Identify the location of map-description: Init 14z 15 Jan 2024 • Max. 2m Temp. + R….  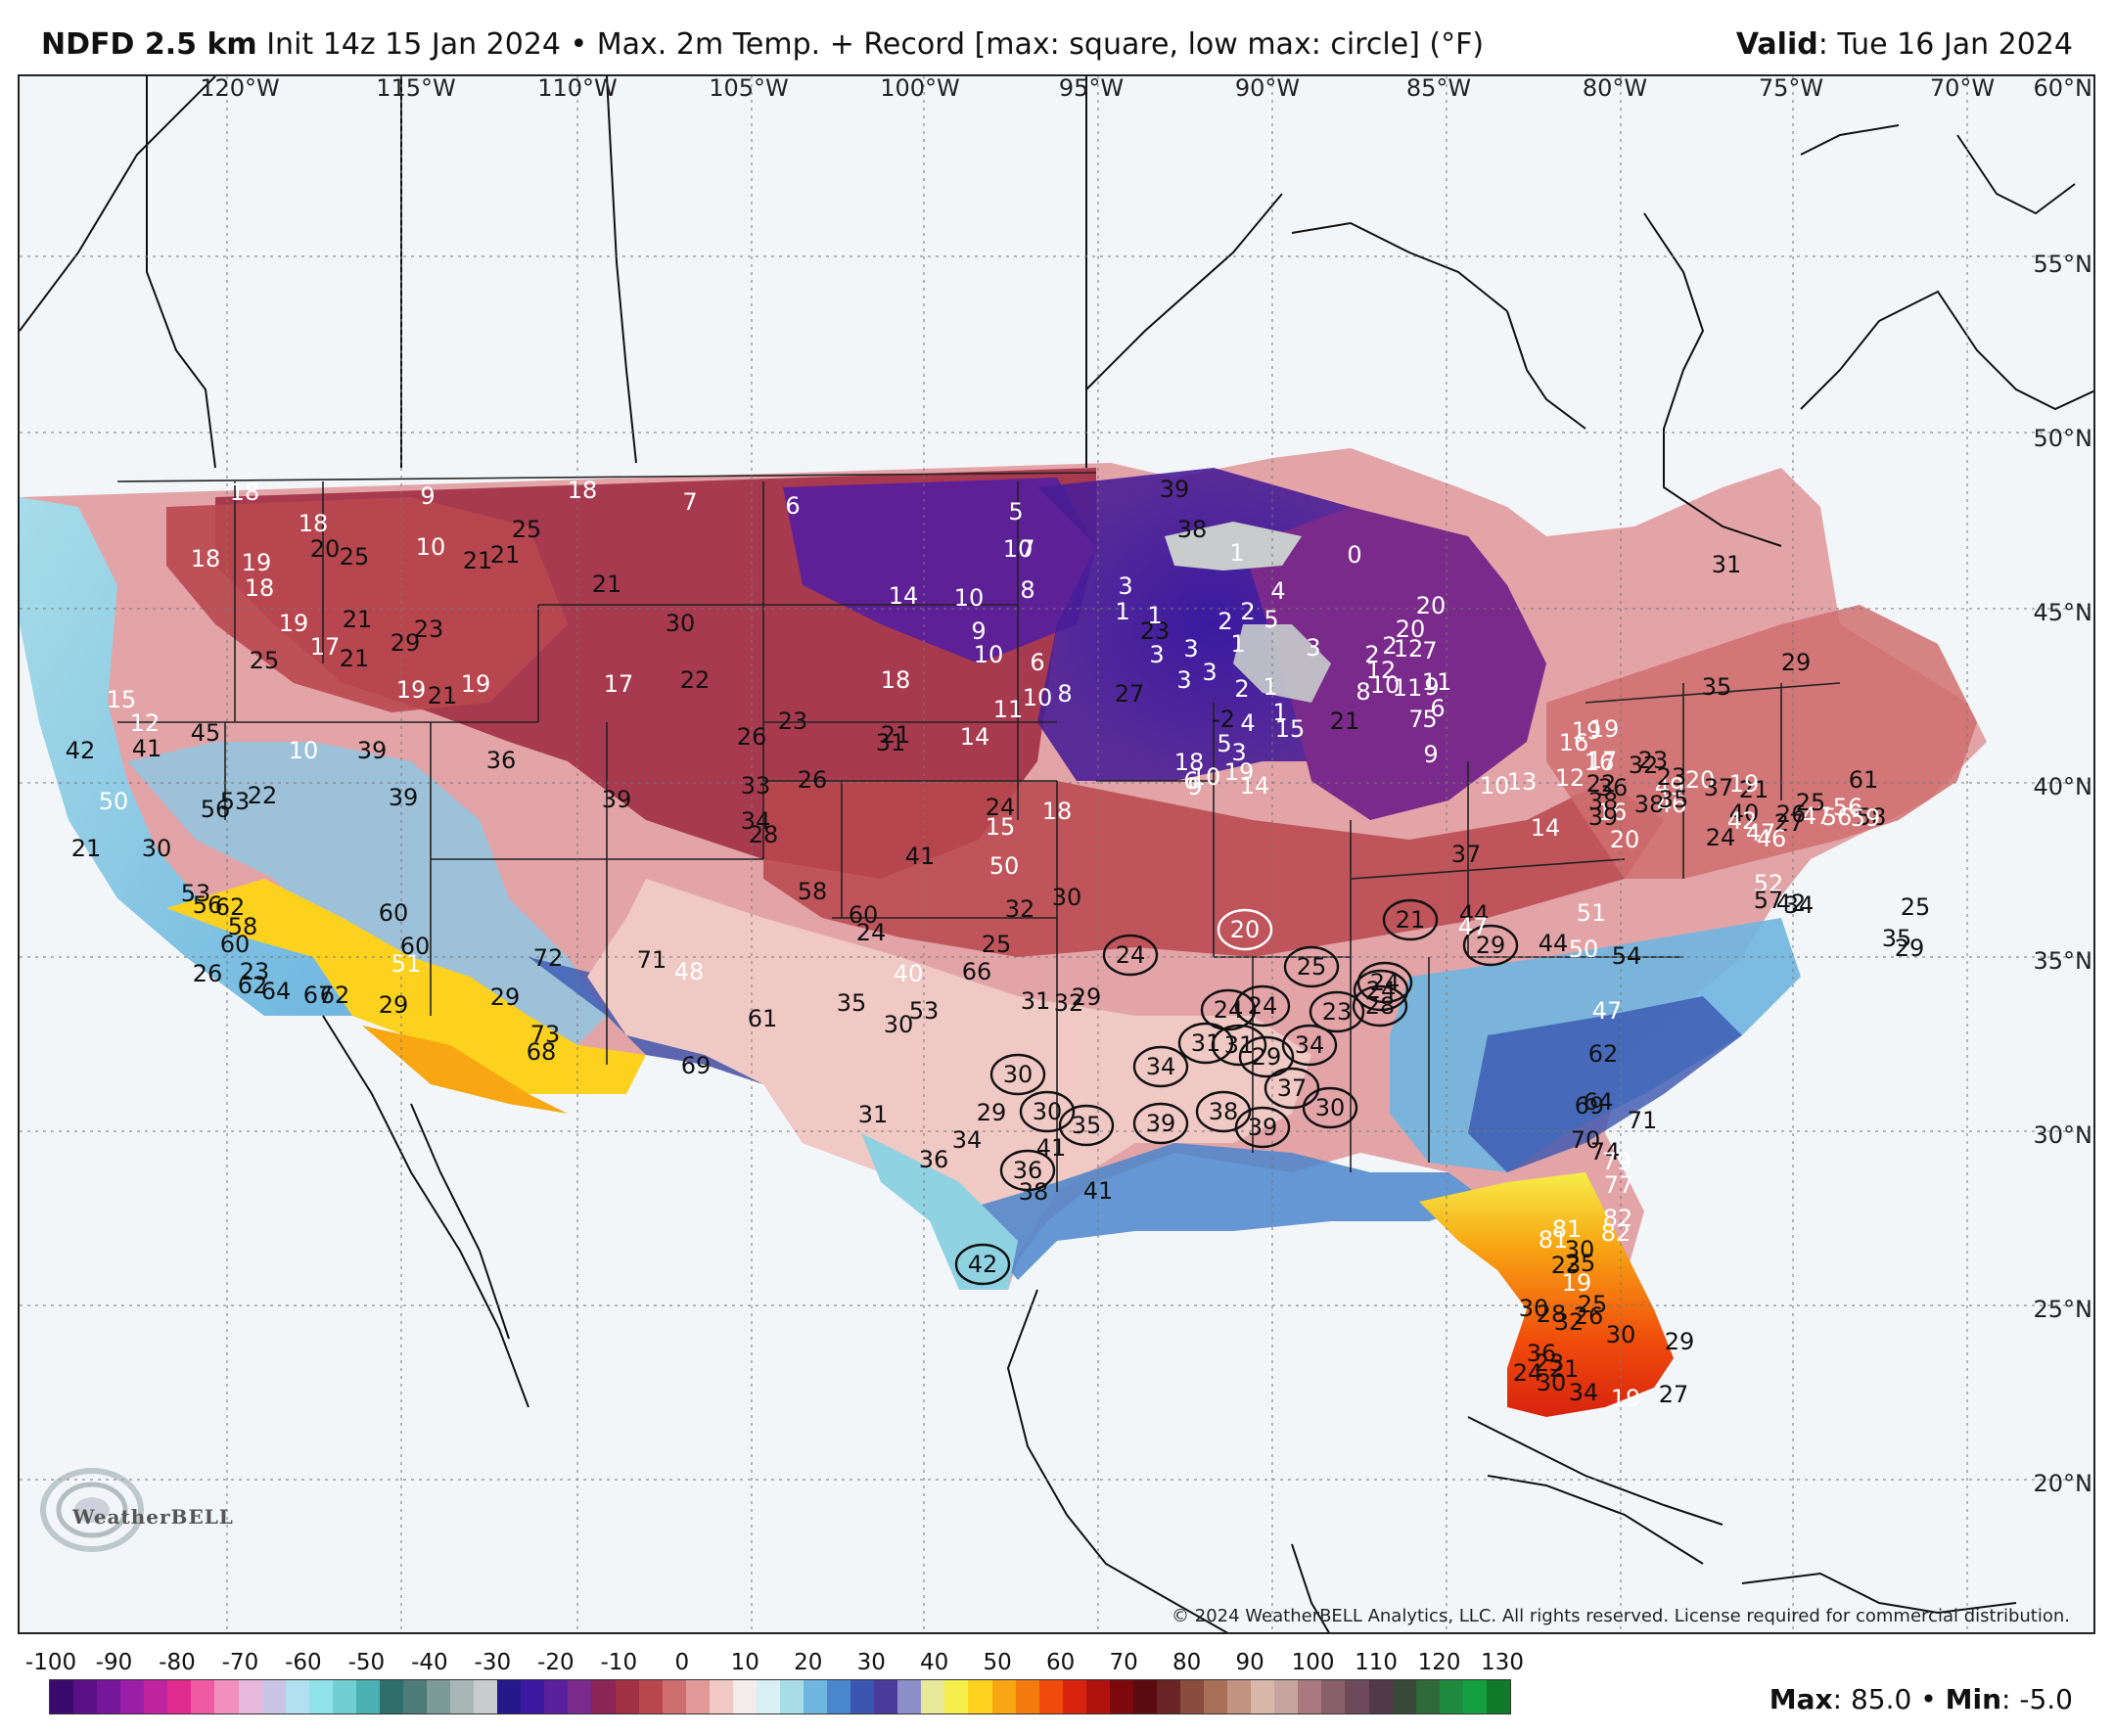
(876, 45).